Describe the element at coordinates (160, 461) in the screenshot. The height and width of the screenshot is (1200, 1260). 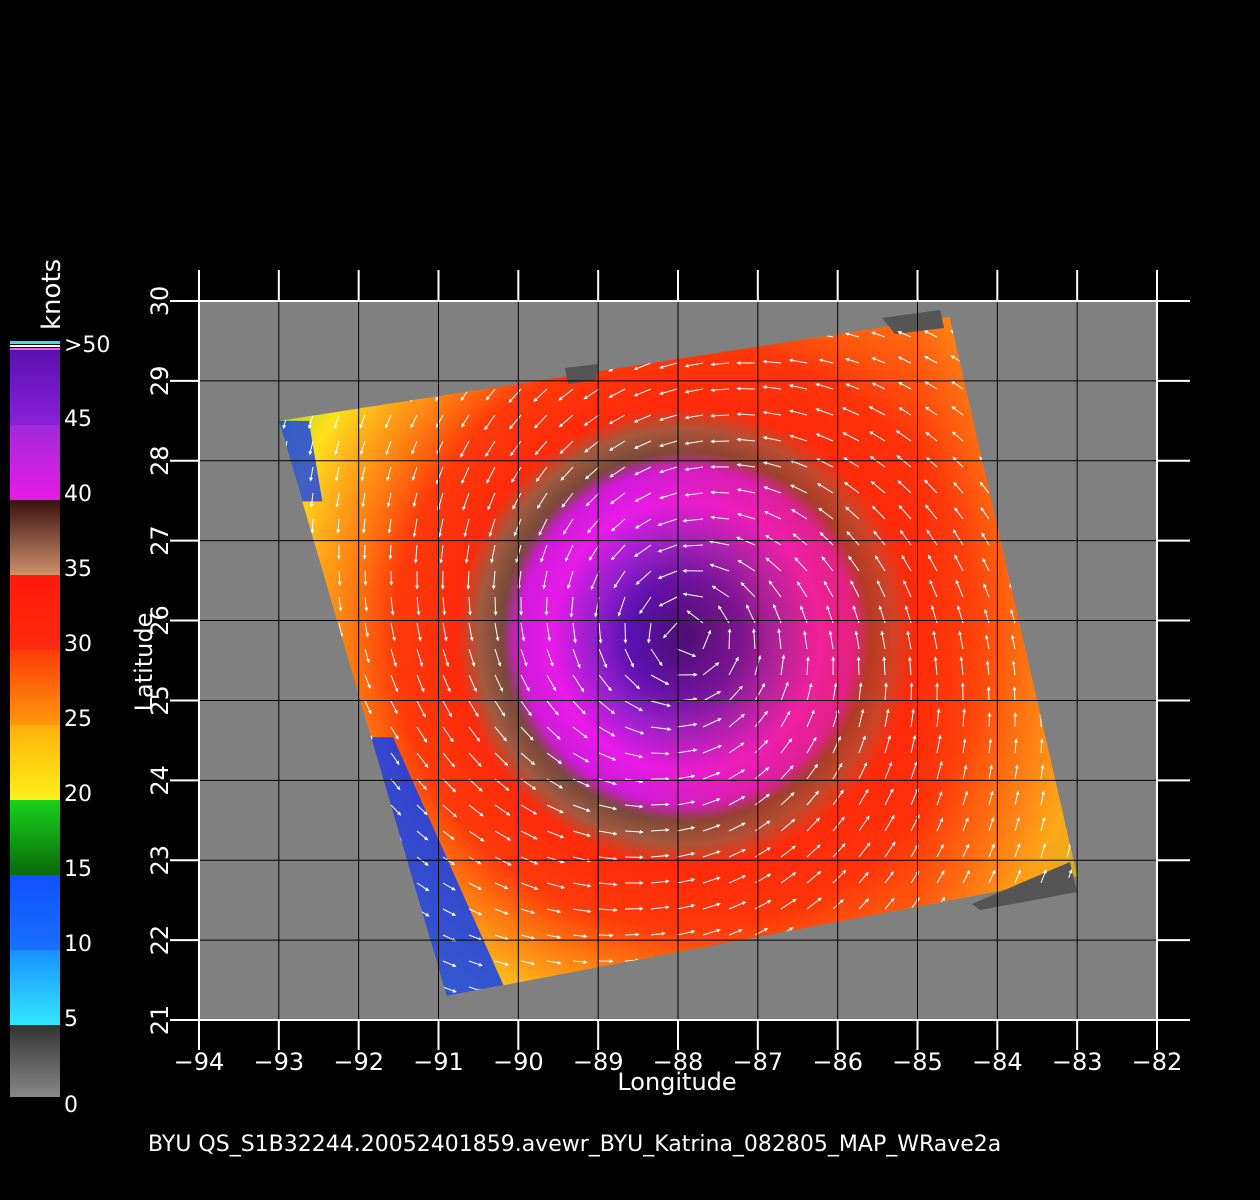
I see `y-tick-label: 28` at that location.